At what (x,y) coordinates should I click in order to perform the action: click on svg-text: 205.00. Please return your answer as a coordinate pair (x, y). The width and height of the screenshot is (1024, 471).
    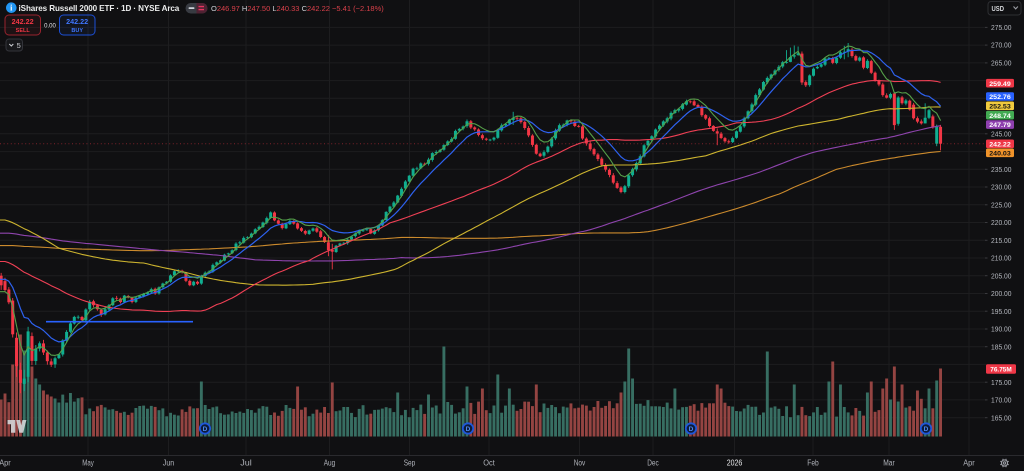
    Looking at the image, I should click on (1001, 275).